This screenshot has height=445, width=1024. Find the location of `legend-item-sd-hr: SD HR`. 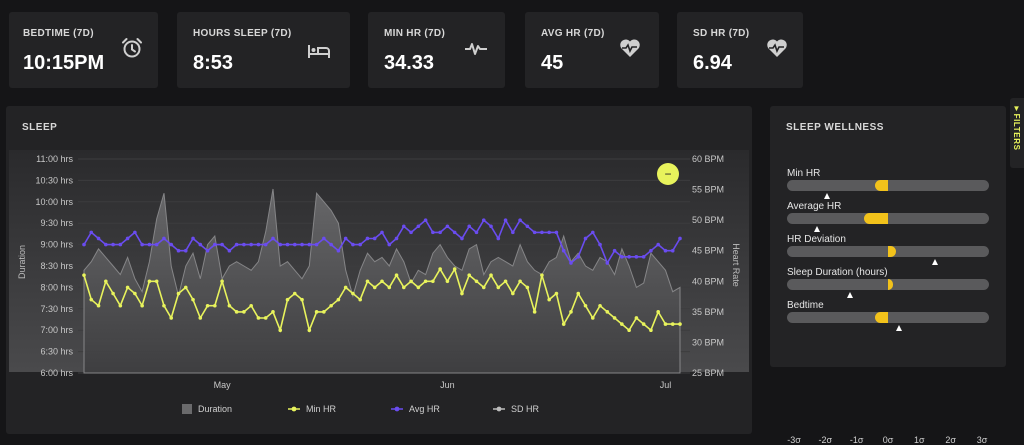

legend-item-sd-hr: SD HR is located at coordinates (516, 409).